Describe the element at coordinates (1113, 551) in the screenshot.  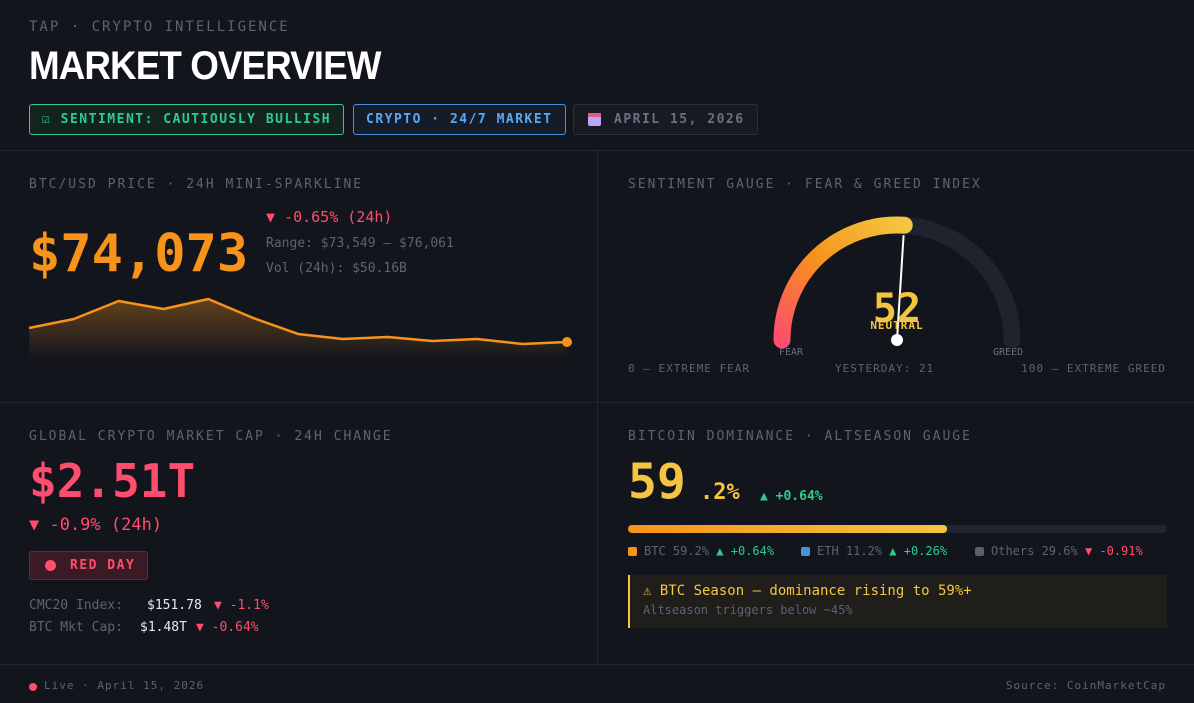
I see `legend-change: ▼ -0.91%` at that location.